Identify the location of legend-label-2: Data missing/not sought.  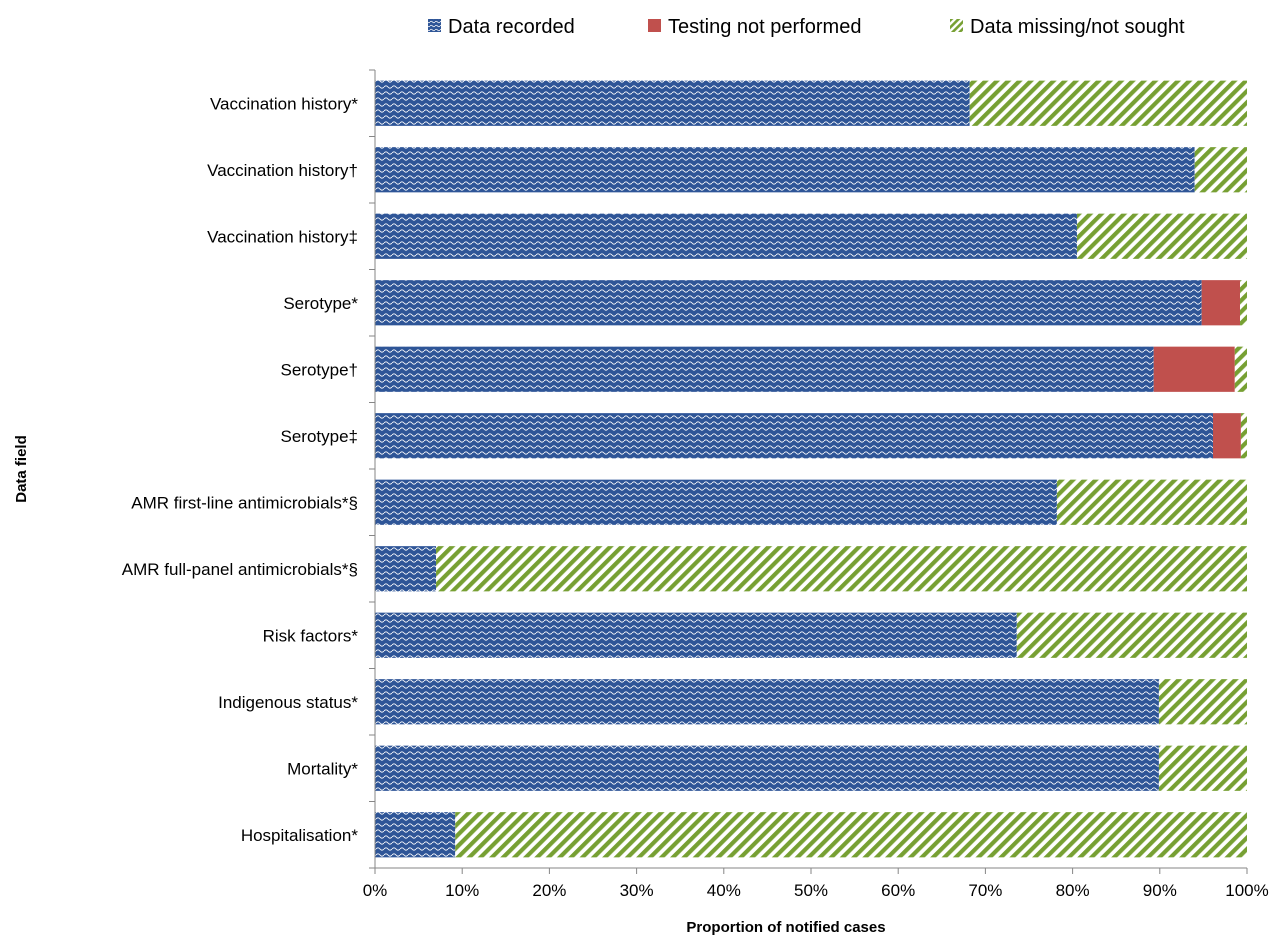
(1077, 27).